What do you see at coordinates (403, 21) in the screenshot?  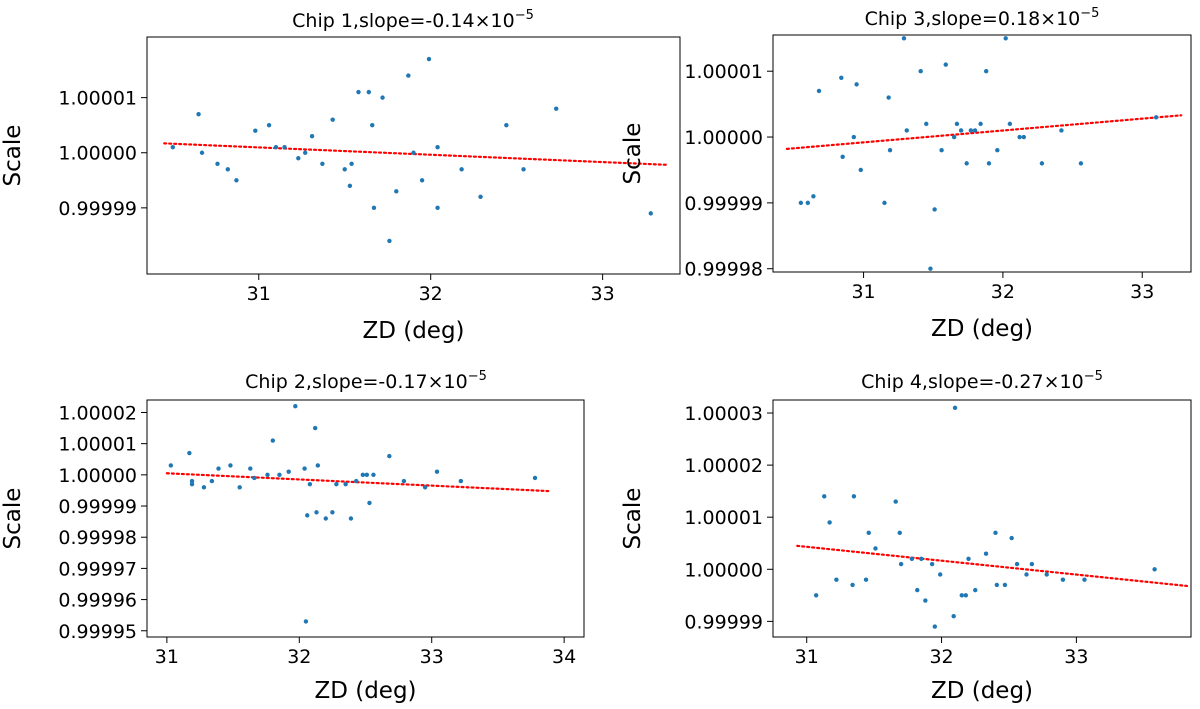 I see `chip1-title-text: Chip 1,slope=-0.14×10` at bounding box center [403, 21].